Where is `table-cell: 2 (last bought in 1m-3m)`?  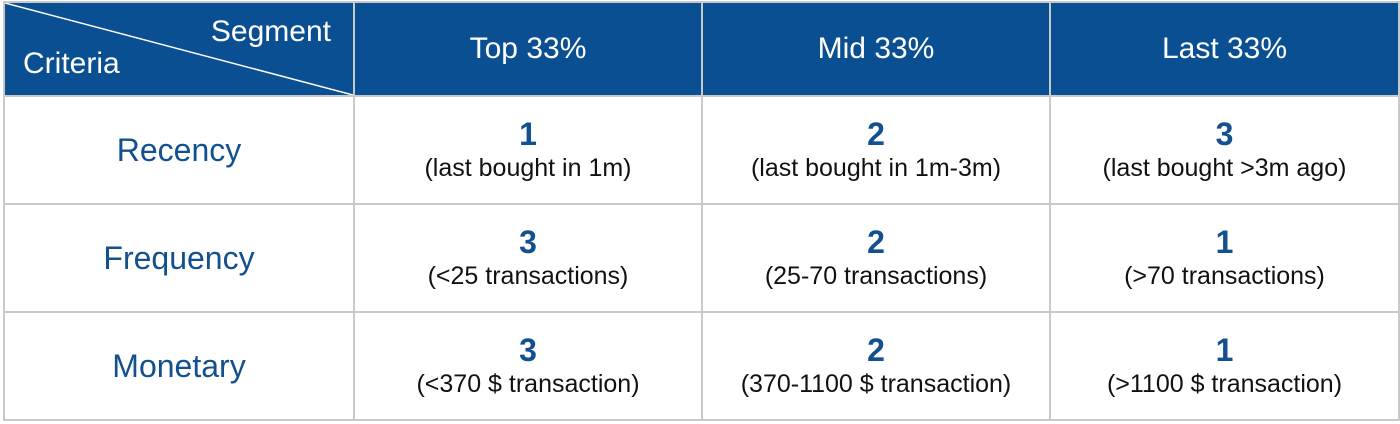 table-cell: 2 (last bought in 1m-3m) is located at coordinates (876, 150).